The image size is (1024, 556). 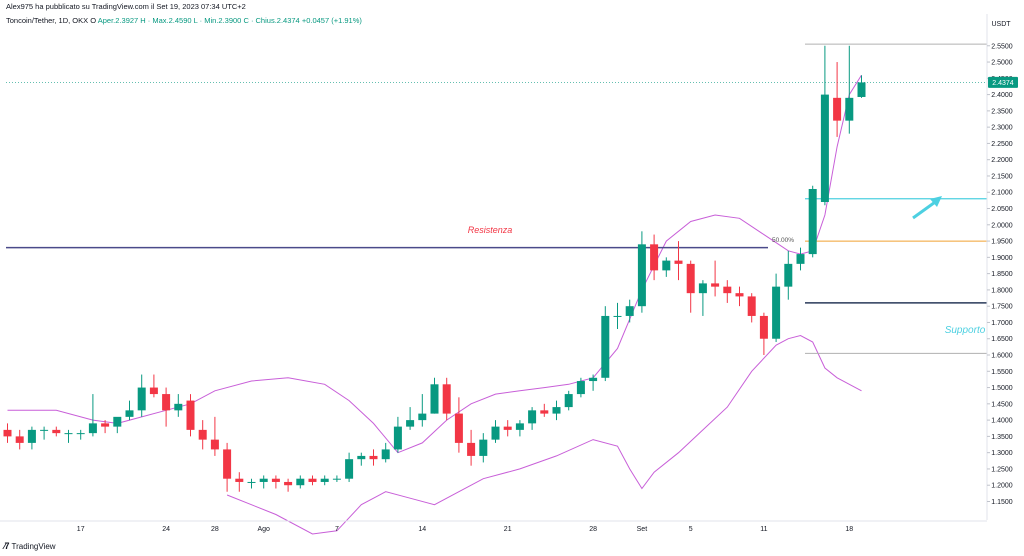 What do you see at coordinates (1002, 437) in the screenshot?
I see `price-tick-label: 1.3500` at bounding box center [1002, 437].